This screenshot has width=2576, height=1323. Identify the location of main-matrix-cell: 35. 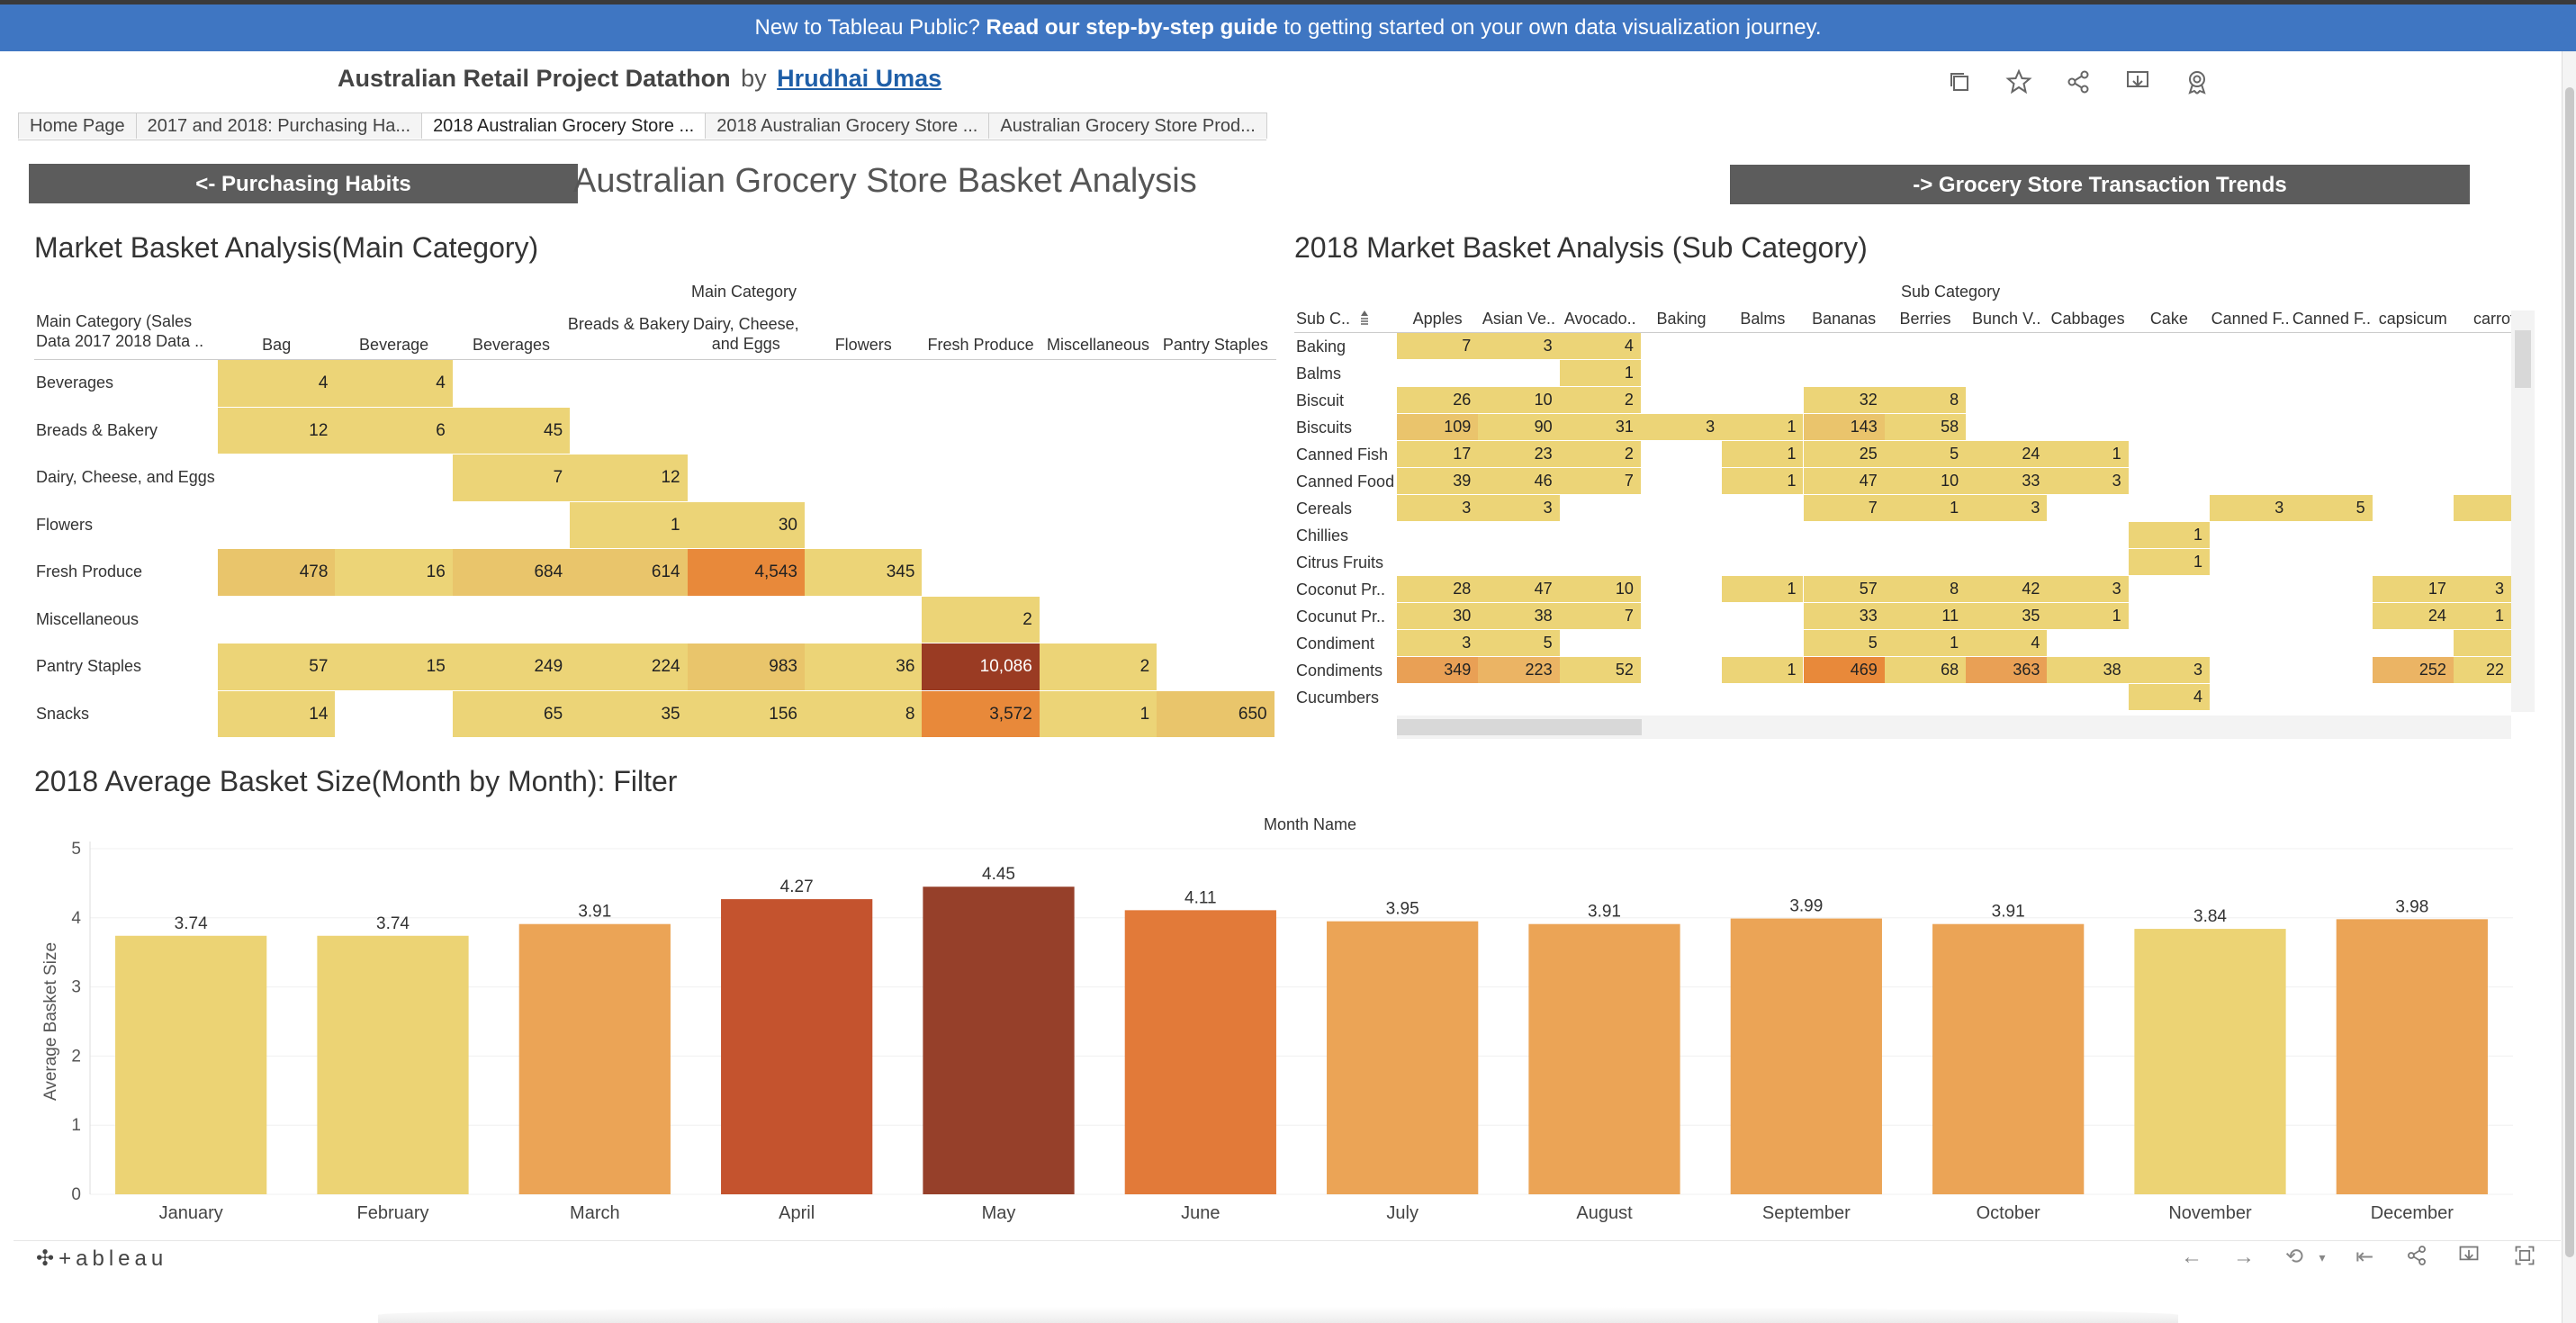
(629, 714).